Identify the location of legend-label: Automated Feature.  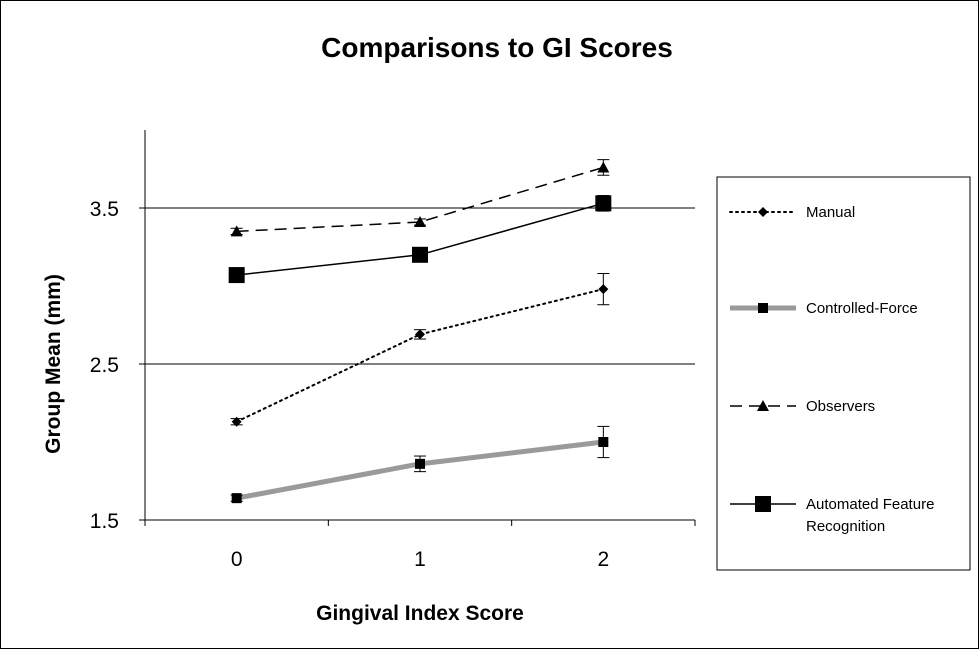
(870, 504).